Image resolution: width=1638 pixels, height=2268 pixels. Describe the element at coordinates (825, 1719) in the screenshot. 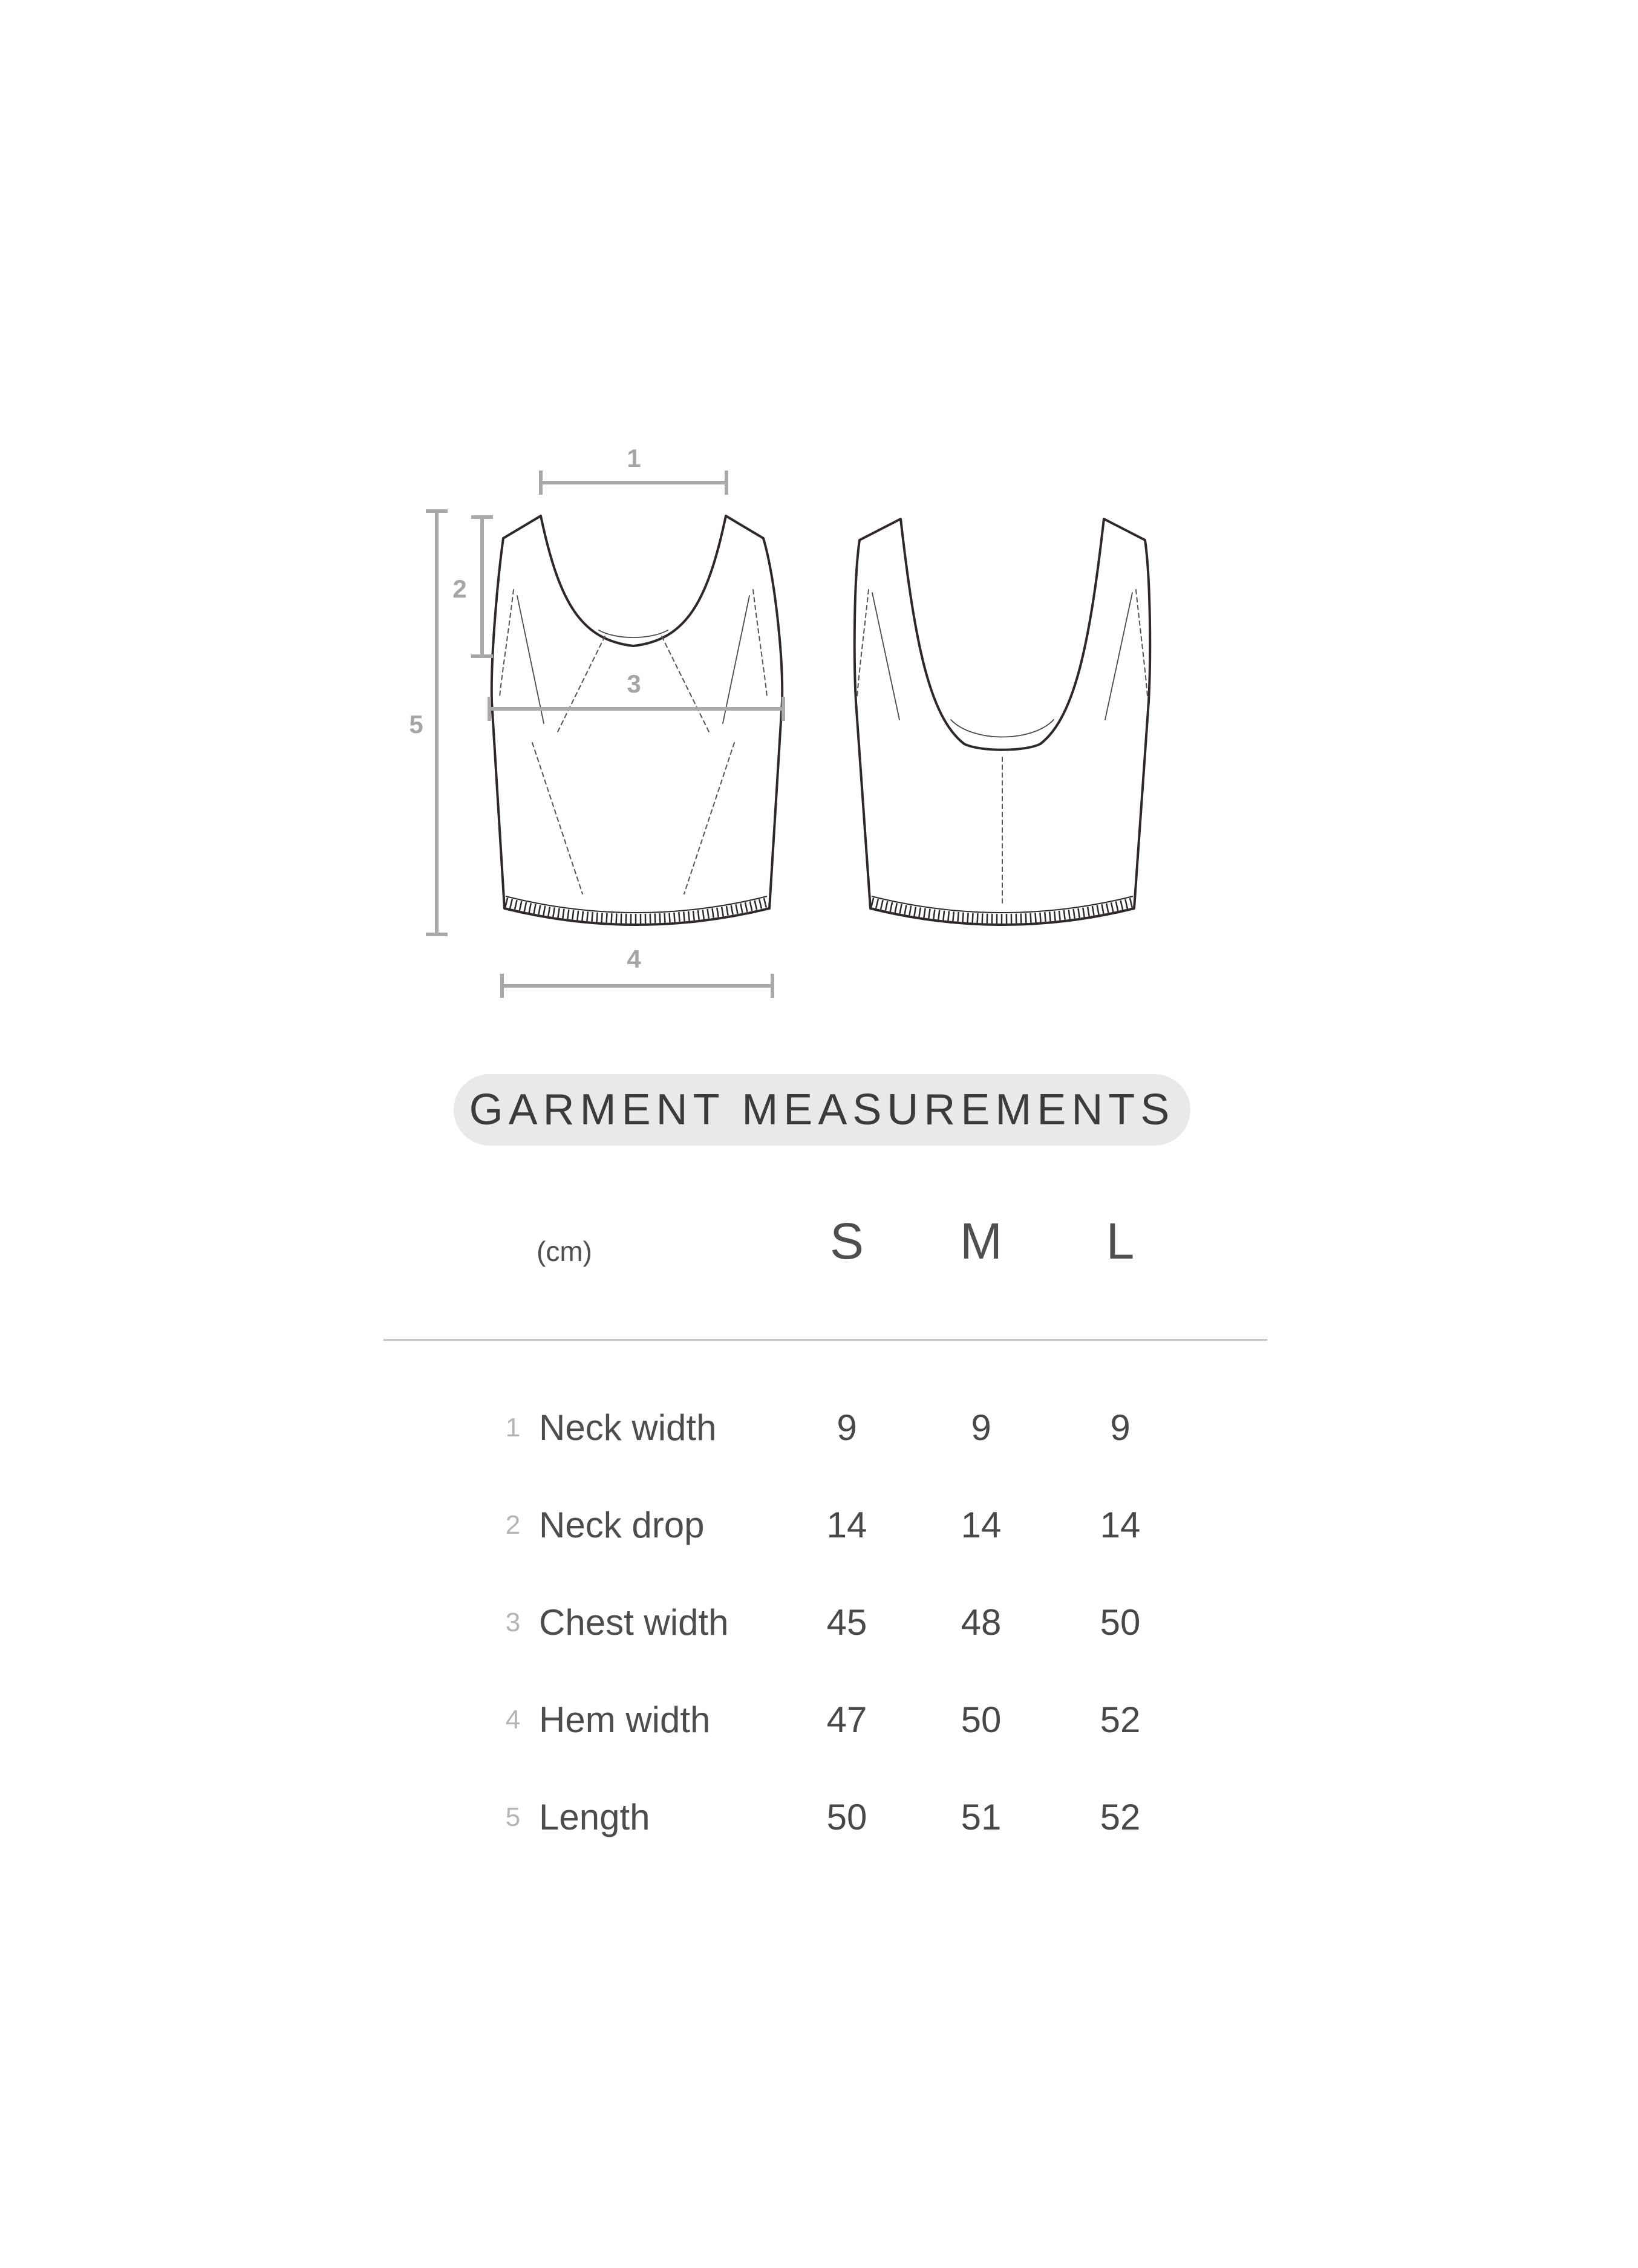

I see `table-row-hem-width: 4 Hem width 47 50 52` at that location.